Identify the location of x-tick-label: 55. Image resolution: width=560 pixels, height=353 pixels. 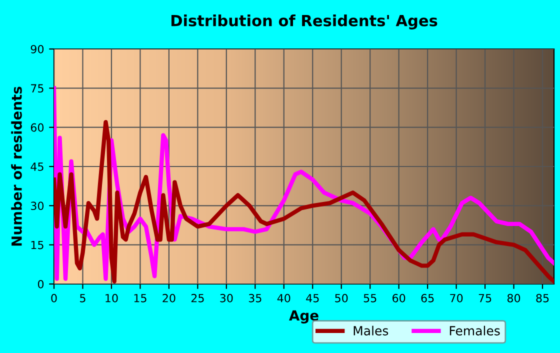
(370, 298).